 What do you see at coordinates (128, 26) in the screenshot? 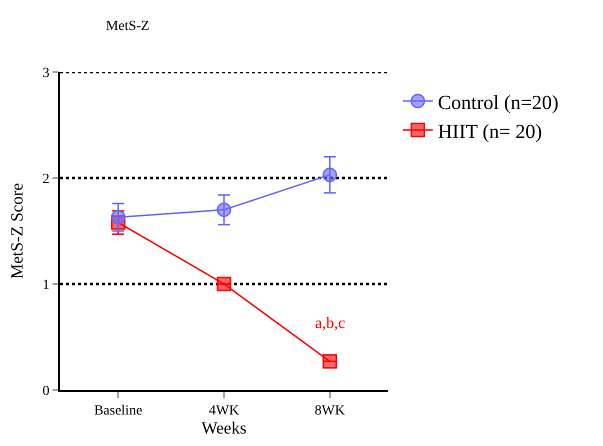
I see `chart-title: MetS-Z` at bounding box center [128, 26].